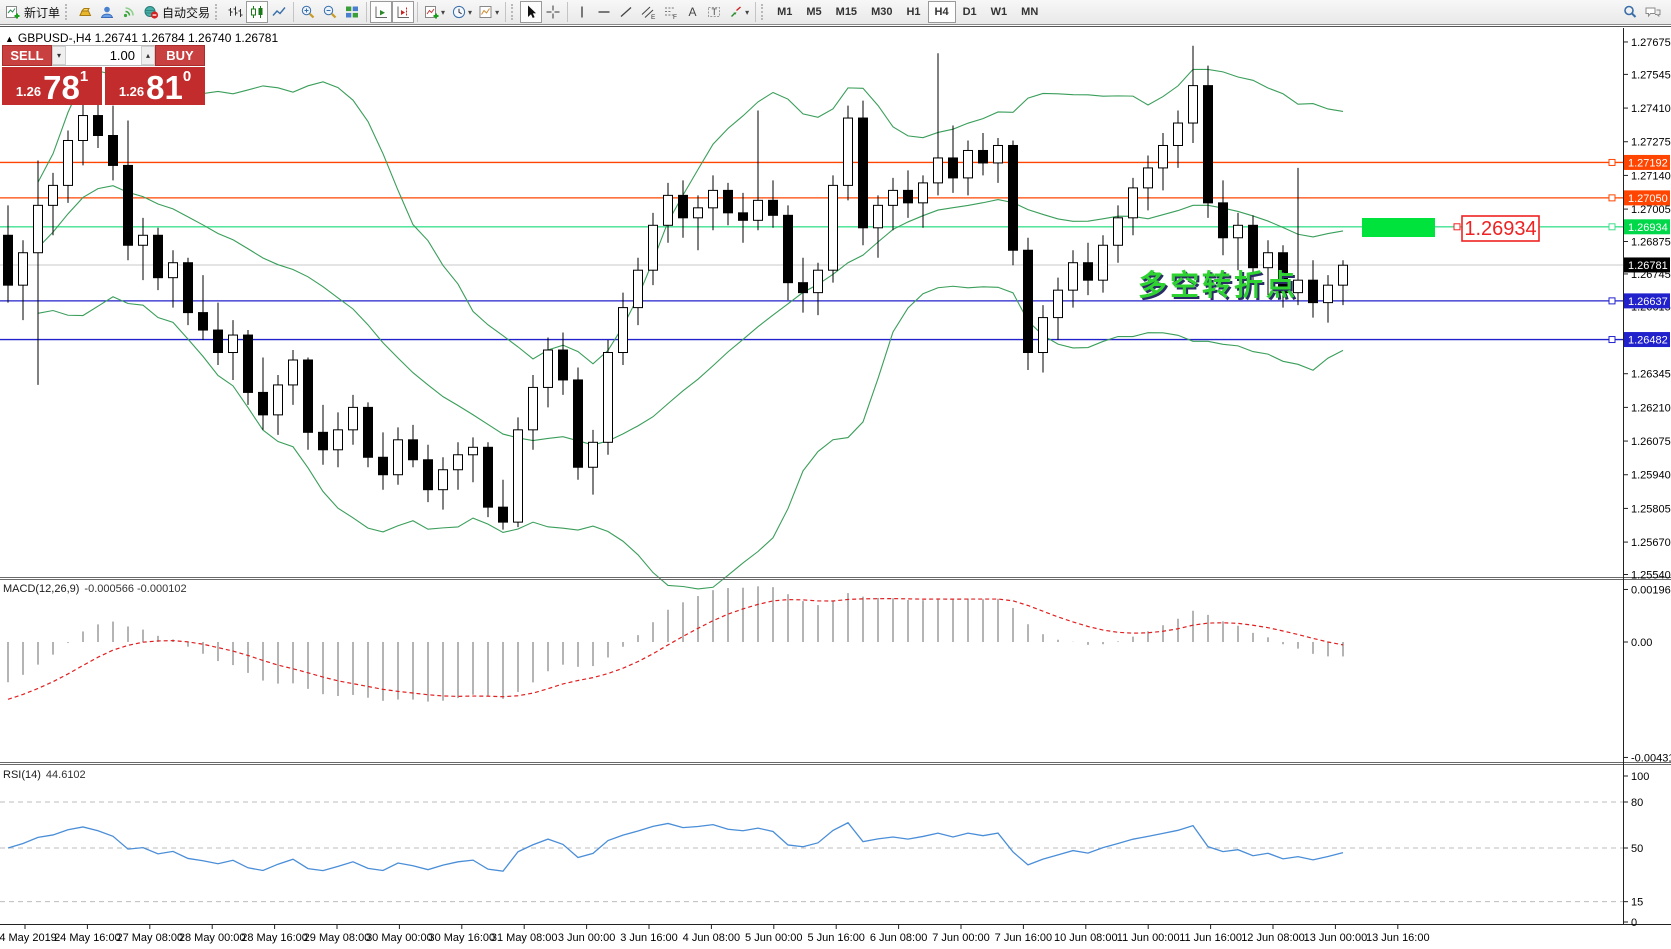 This screenshot has height=949, width=1671. Describe the element at coordinates (738, 12) in the screenshot. I see `arrows-button: ▾` at that location.